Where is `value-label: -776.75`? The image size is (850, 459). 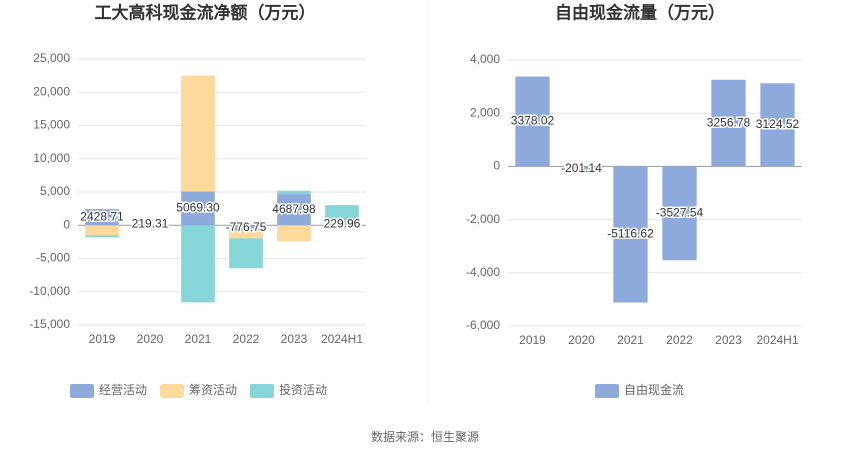
value-label: -776.75 is located at coordinates (246, 227).